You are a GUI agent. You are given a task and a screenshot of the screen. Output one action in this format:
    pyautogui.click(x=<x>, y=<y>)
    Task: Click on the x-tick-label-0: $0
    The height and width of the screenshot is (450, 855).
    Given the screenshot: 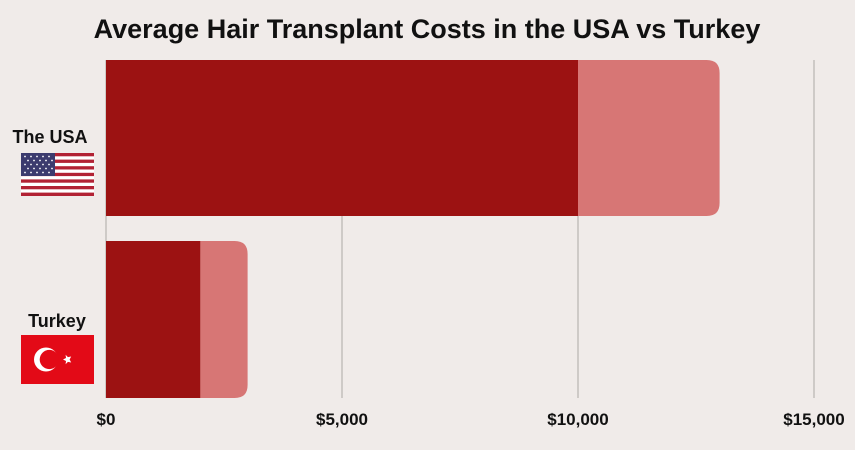 What is the action you would take?
    pyautogui.click(x=106, y=419)
    